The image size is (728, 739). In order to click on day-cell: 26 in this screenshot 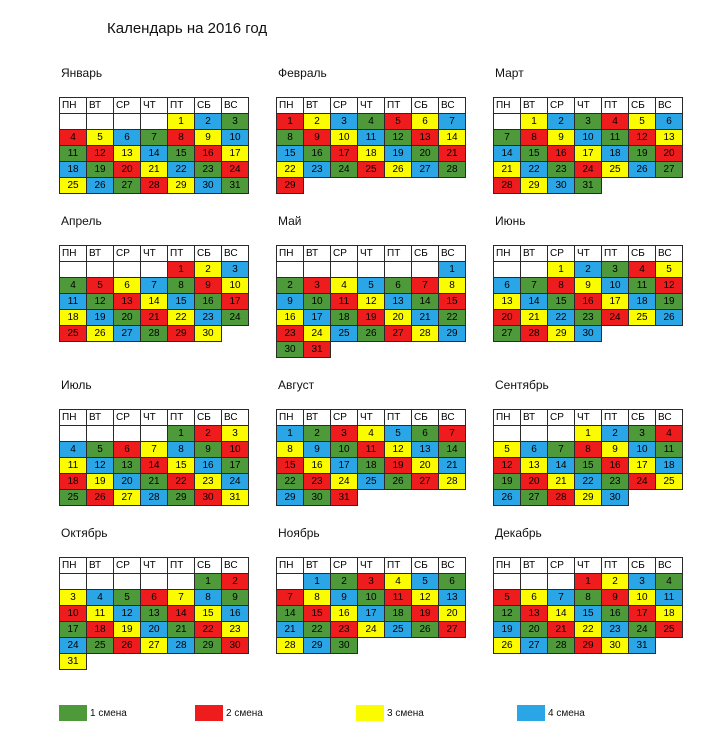, I will do `click(100, 333)`.